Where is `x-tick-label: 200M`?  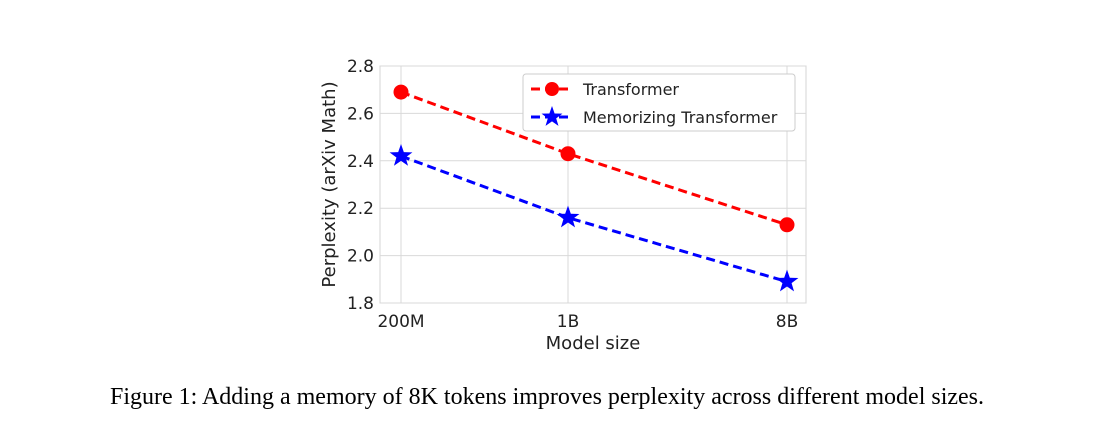 x-tick-label: 200M is located at coordinates (400, 322).